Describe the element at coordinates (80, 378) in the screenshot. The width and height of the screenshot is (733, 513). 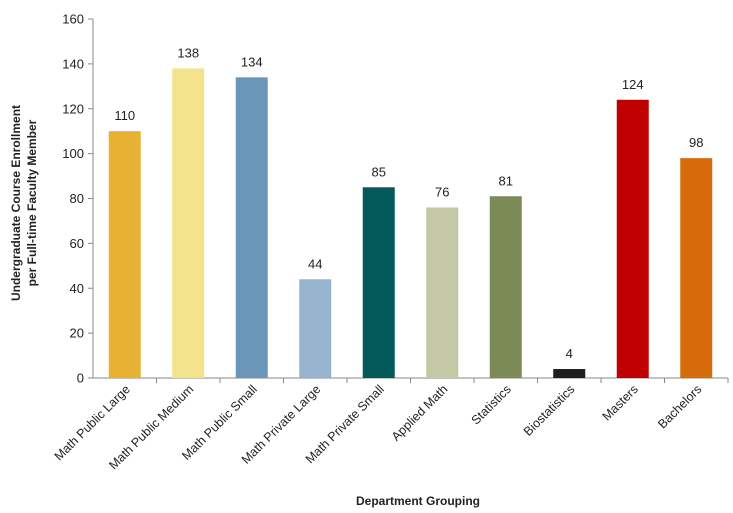
I see `y-tick-label: 0` at that location.